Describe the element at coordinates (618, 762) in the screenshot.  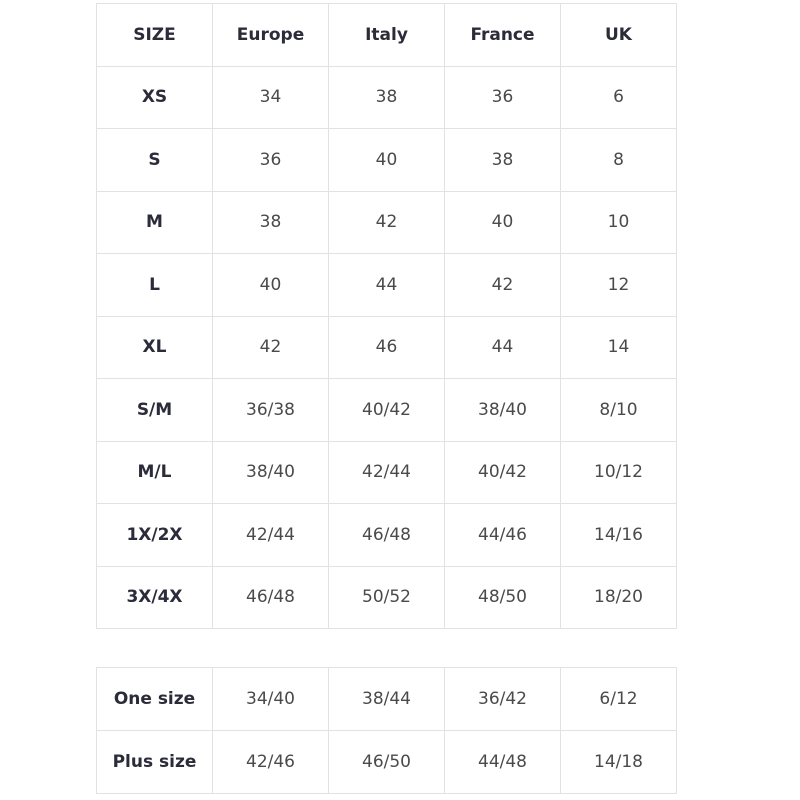
I see `size-value-cell: 14/18` at that location.